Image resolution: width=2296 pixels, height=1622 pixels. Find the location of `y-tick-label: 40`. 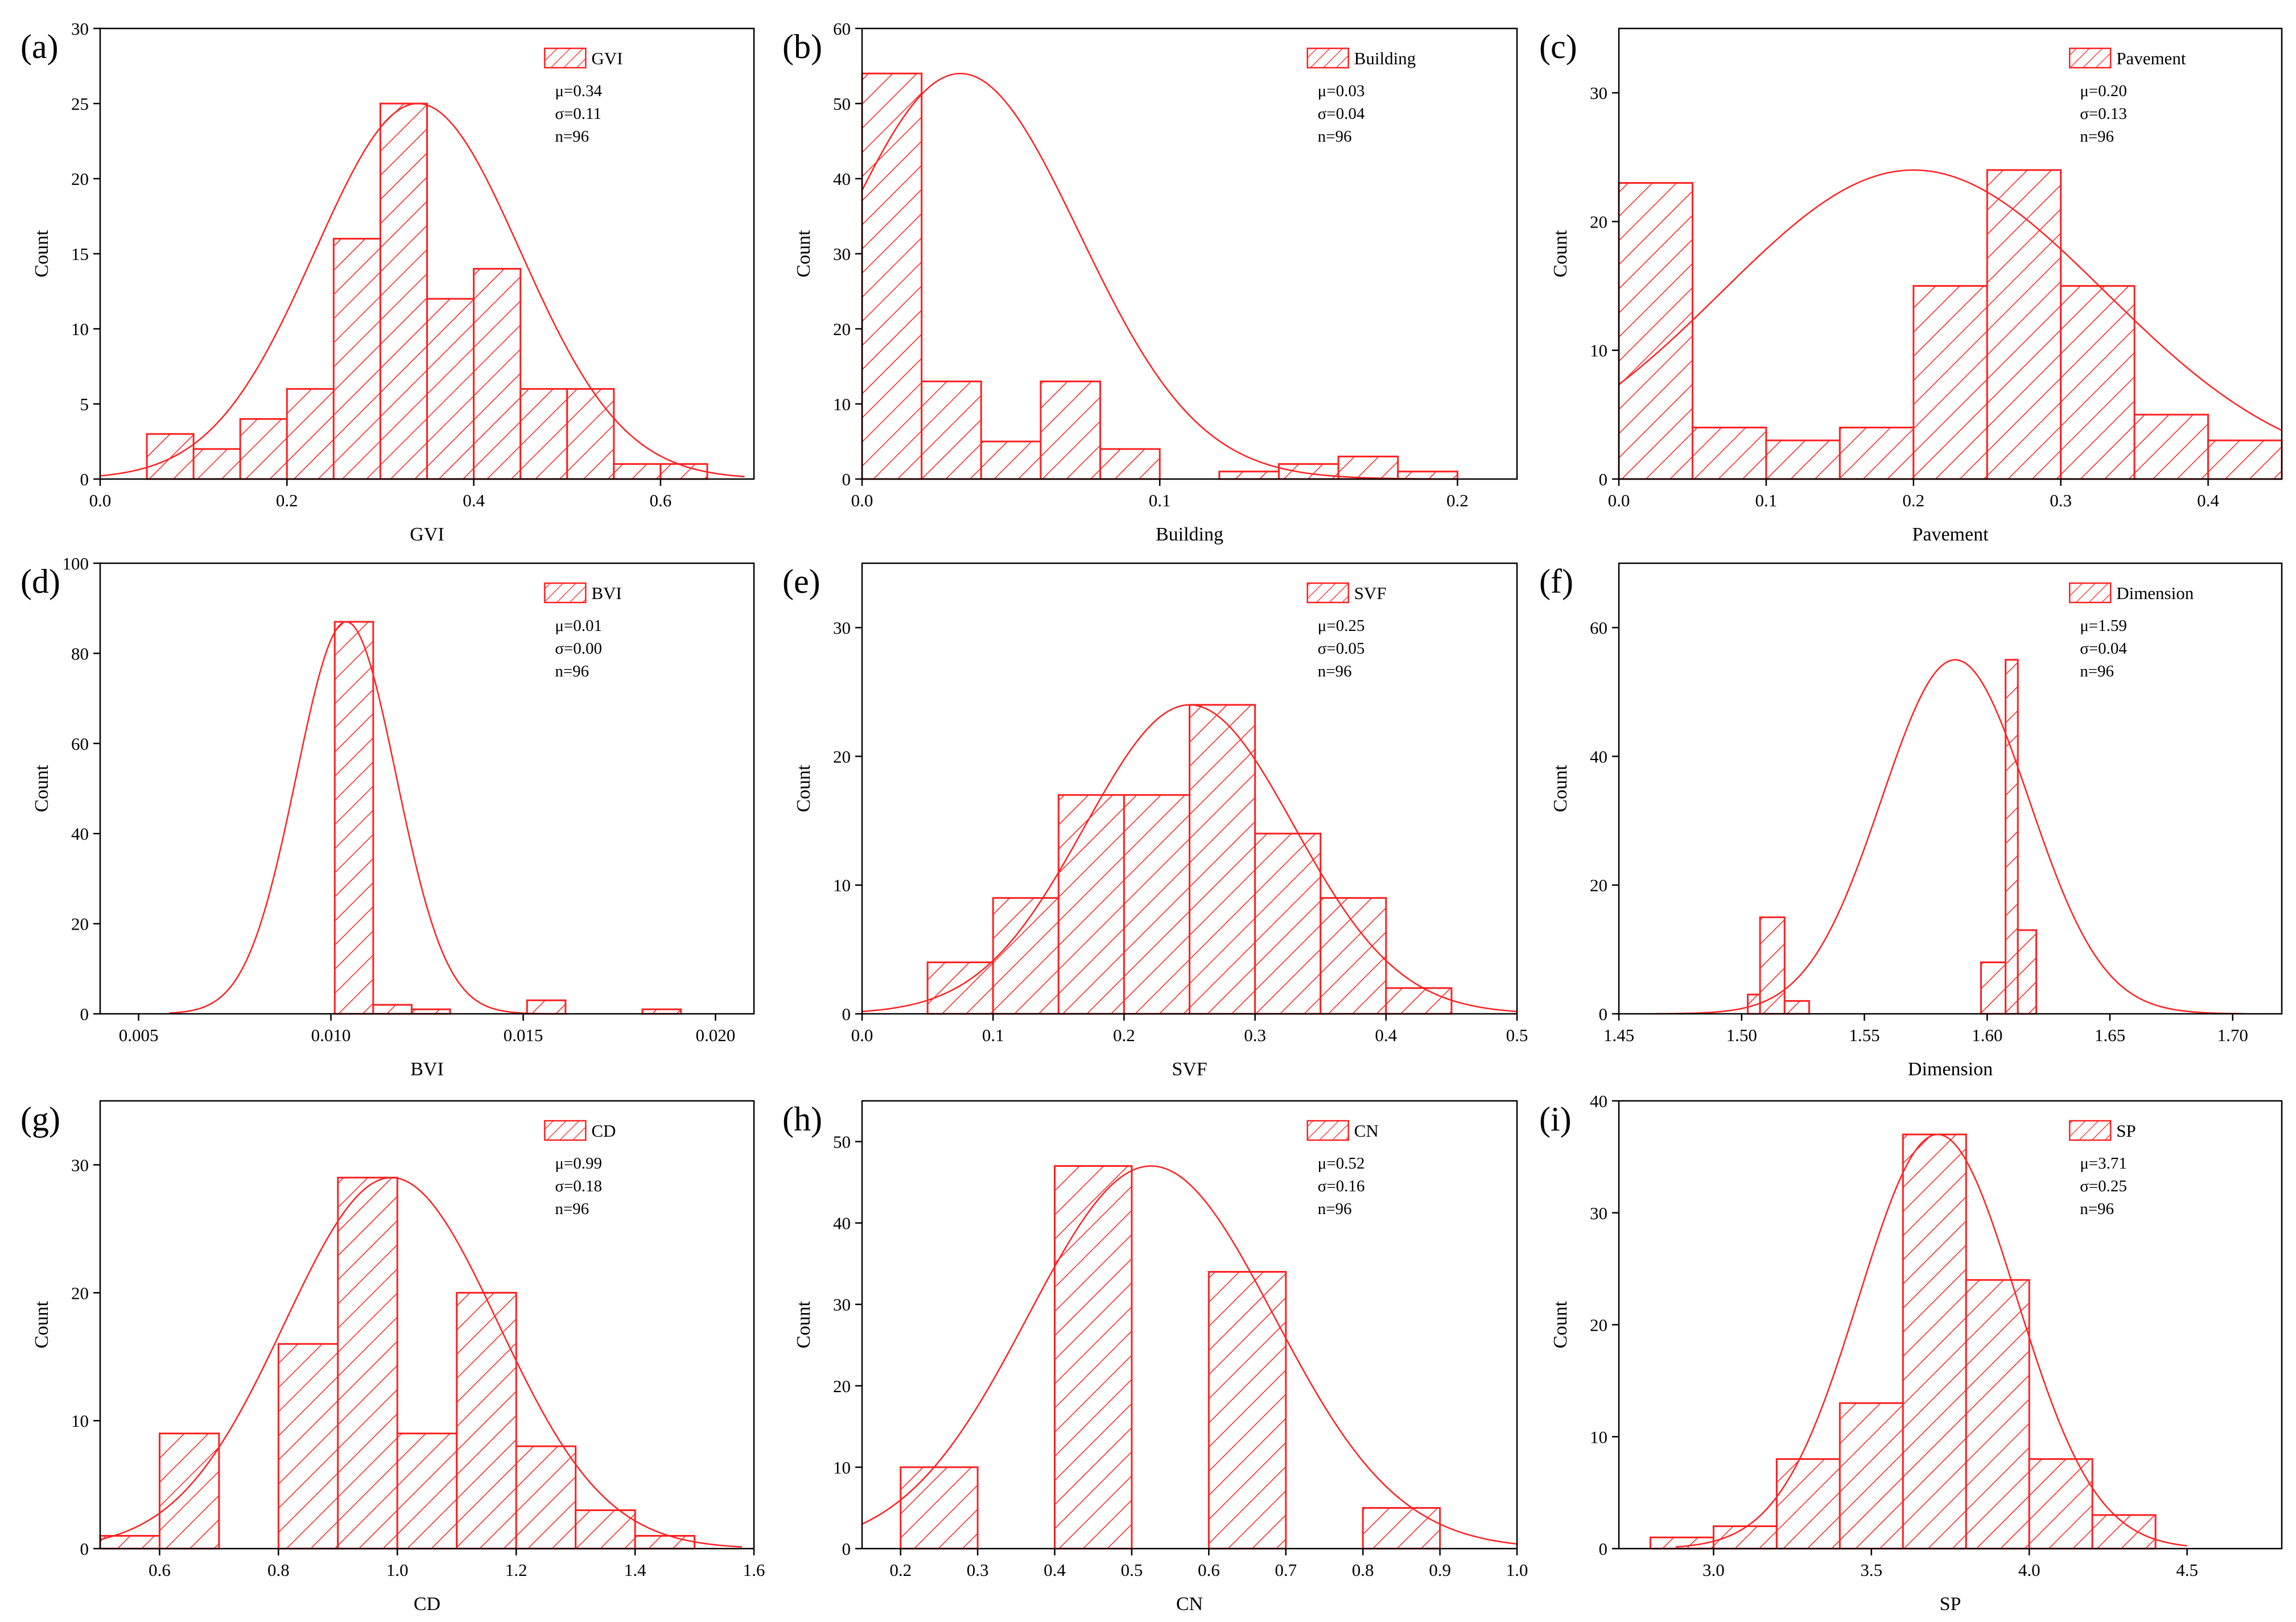

y-tick-label: 40 is located at coordinates (1598, 1101).